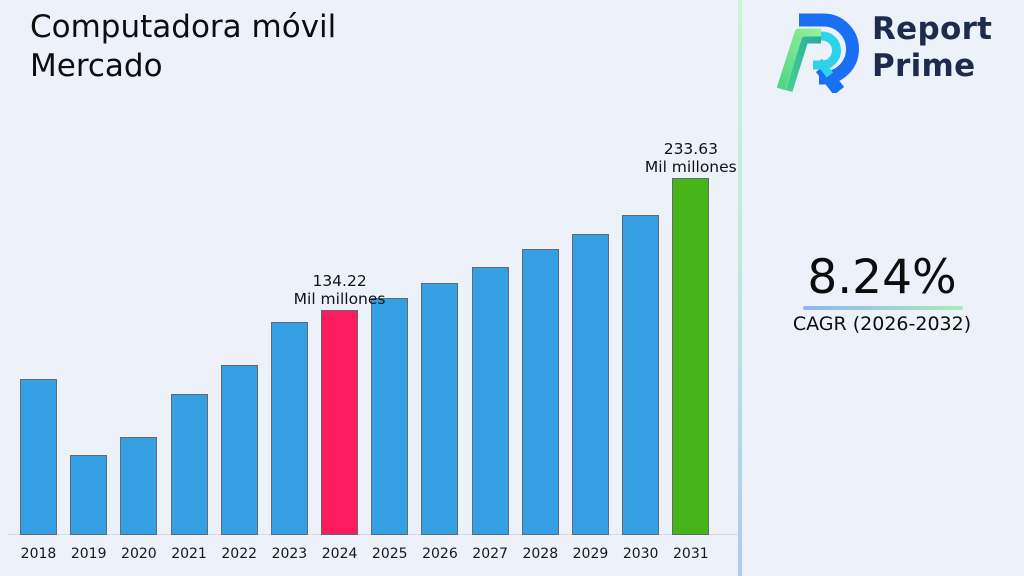 This screenshot has height=576, width=1024. I want to click on brand-name: Report Prime, so click(932, 48).